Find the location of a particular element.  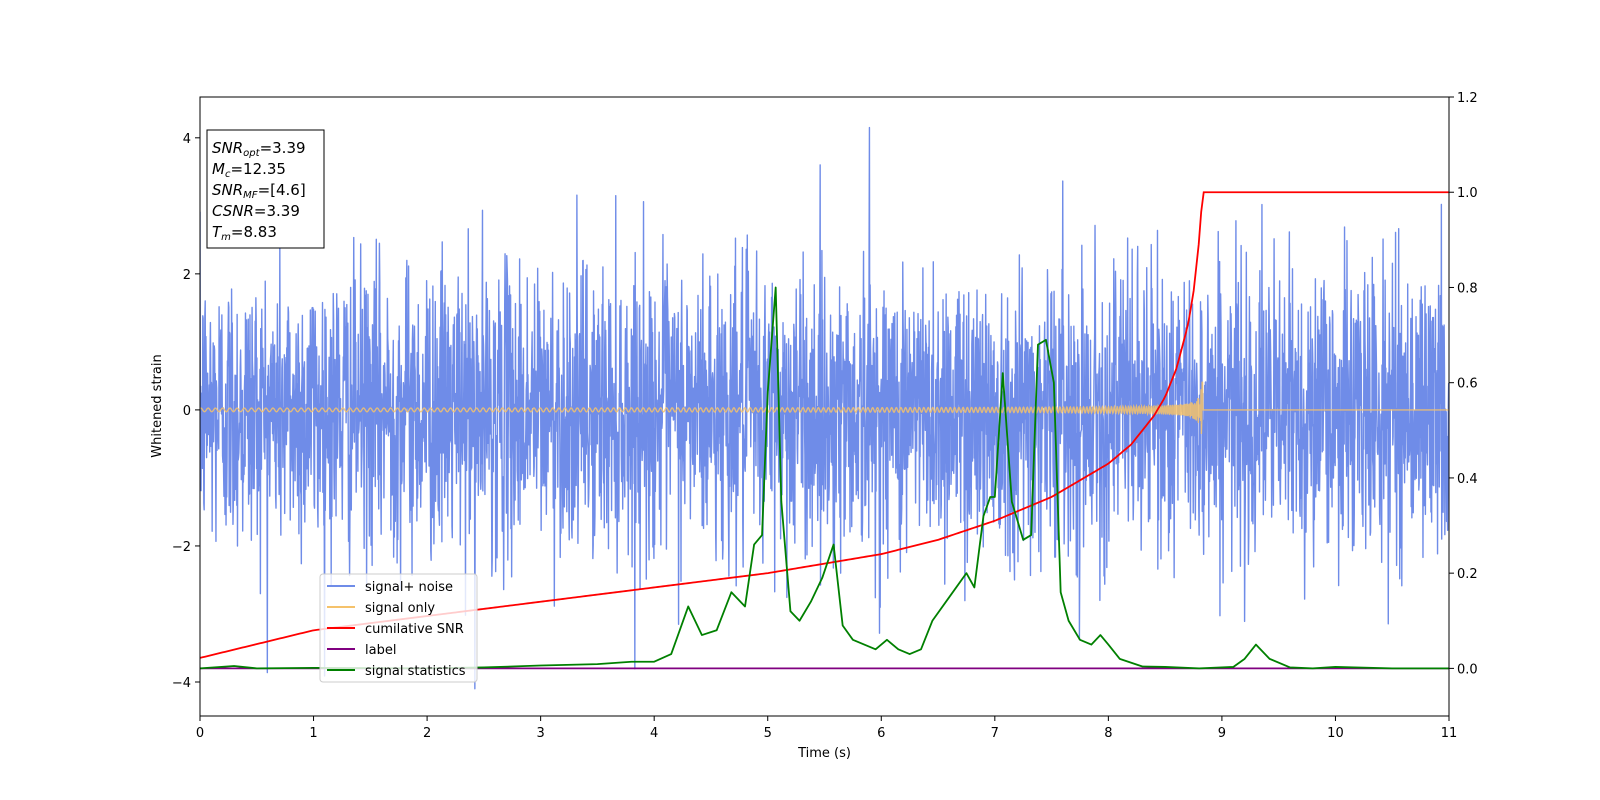

x-tick-label: 7 is located at coordinates (995, 733).